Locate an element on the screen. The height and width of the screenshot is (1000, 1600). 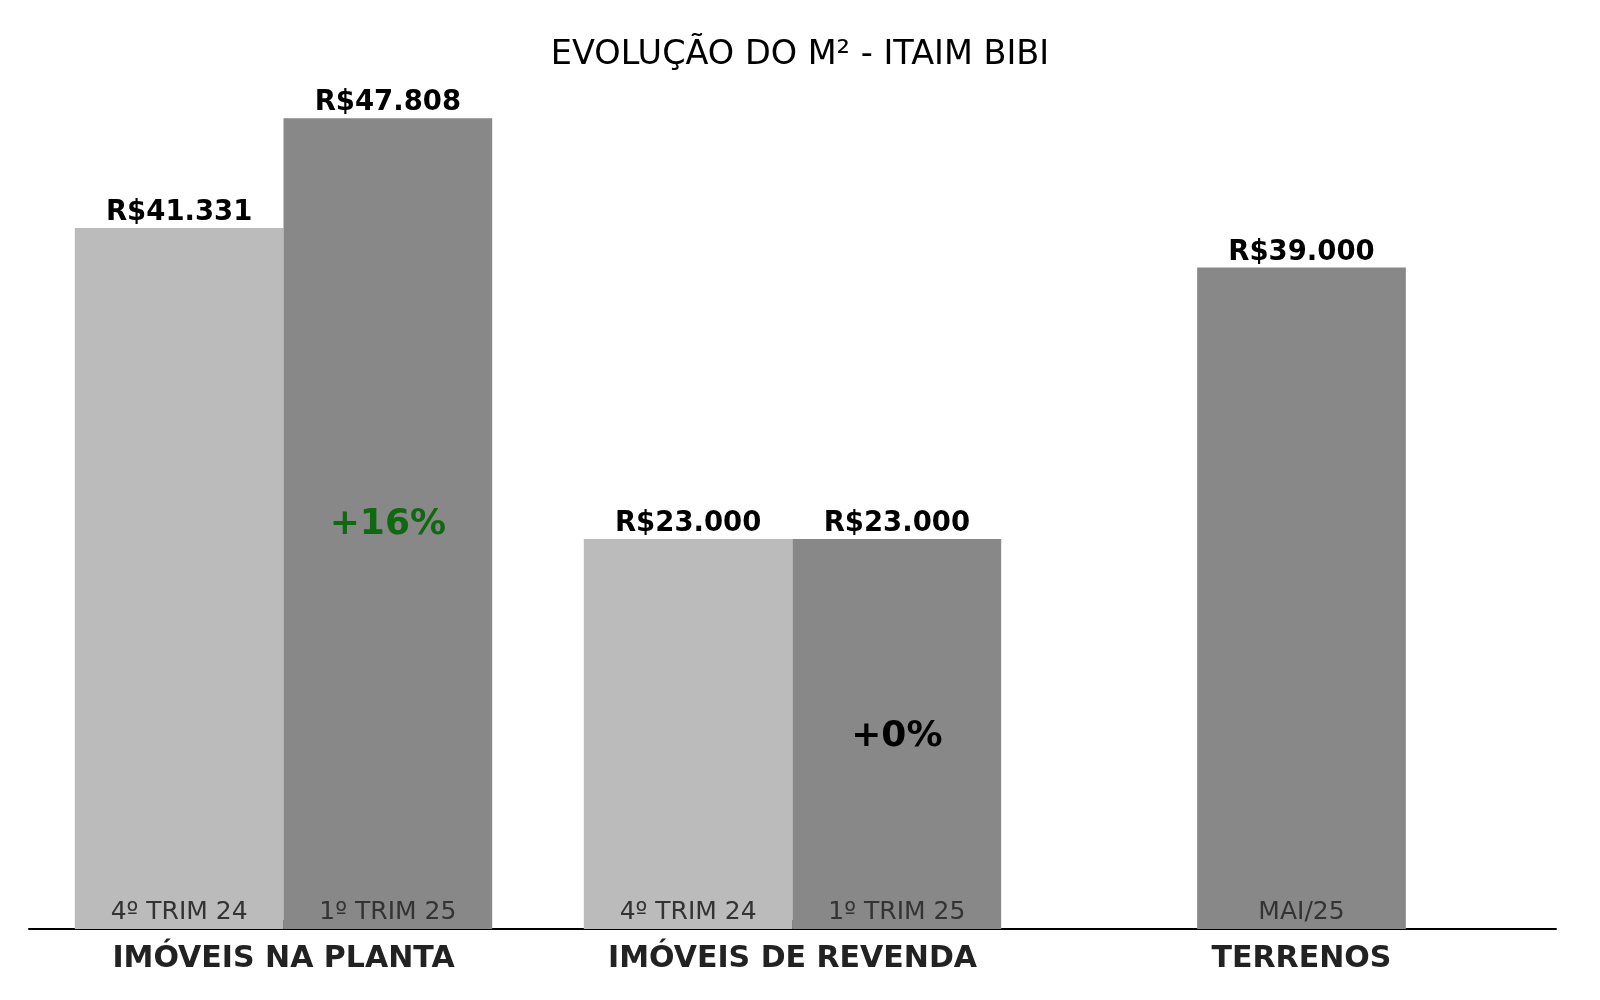
series-label: 1º TRIM 25 is located at coordinates (388, 910).